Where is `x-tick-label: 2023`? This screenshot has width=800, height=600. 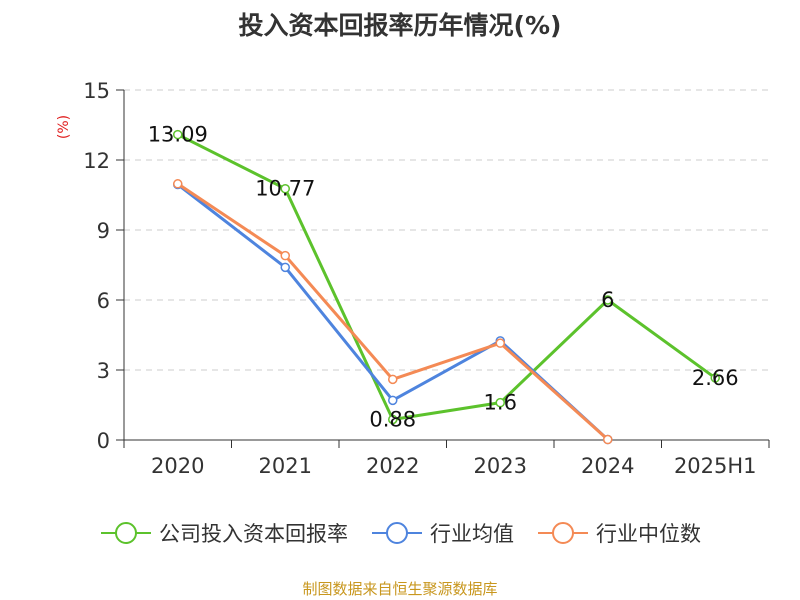 x-tick-label: 2023 is located at coordinates (500, 466).